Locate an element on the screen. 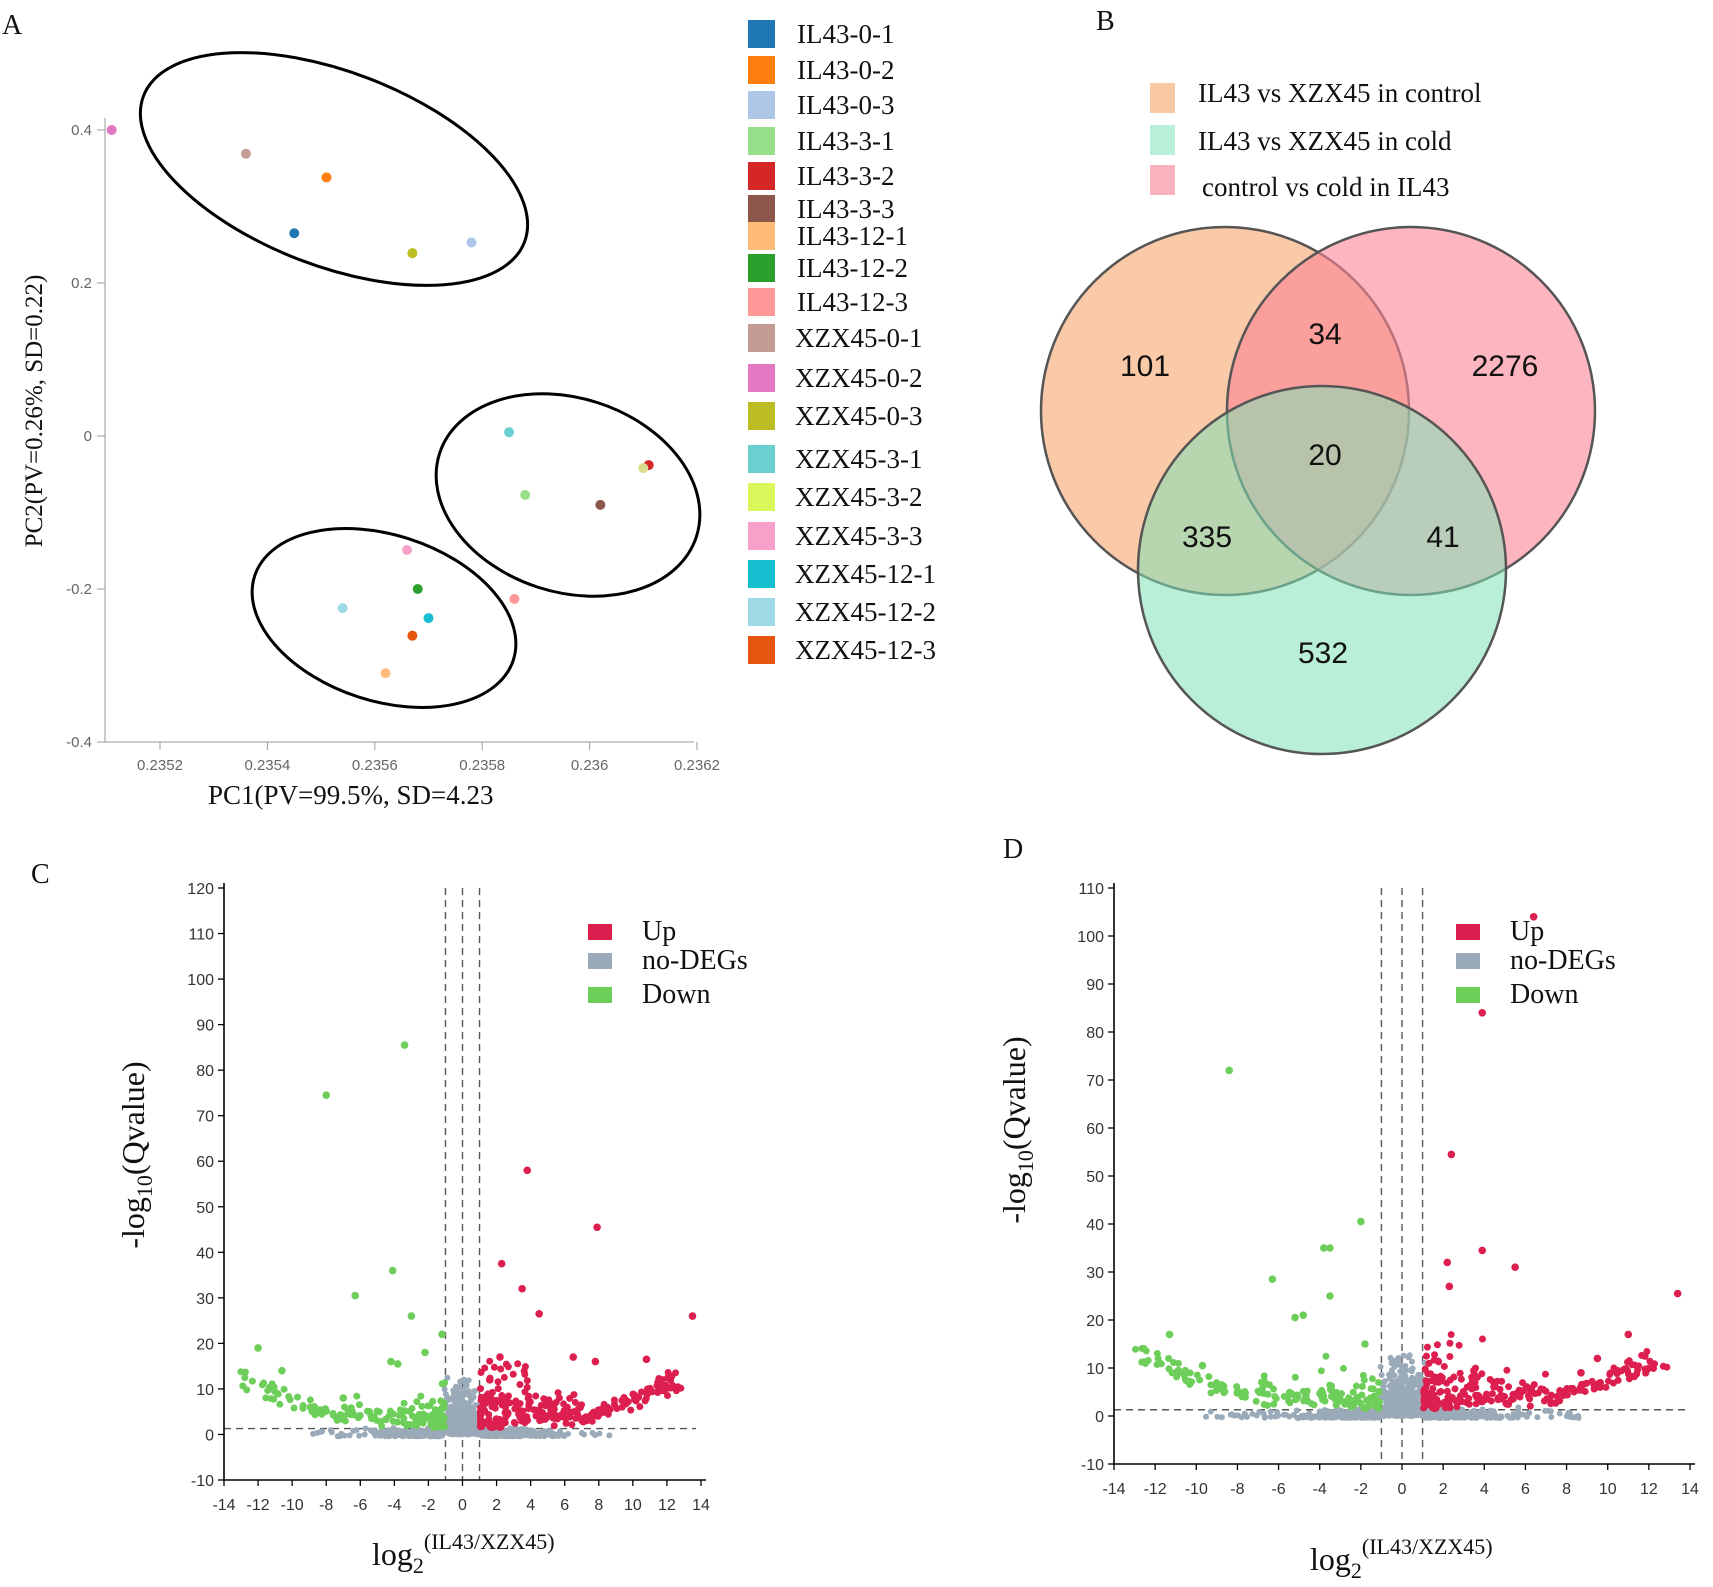  c-y-label: -log10(Qvalue) is located at coordinates (136, 1154).